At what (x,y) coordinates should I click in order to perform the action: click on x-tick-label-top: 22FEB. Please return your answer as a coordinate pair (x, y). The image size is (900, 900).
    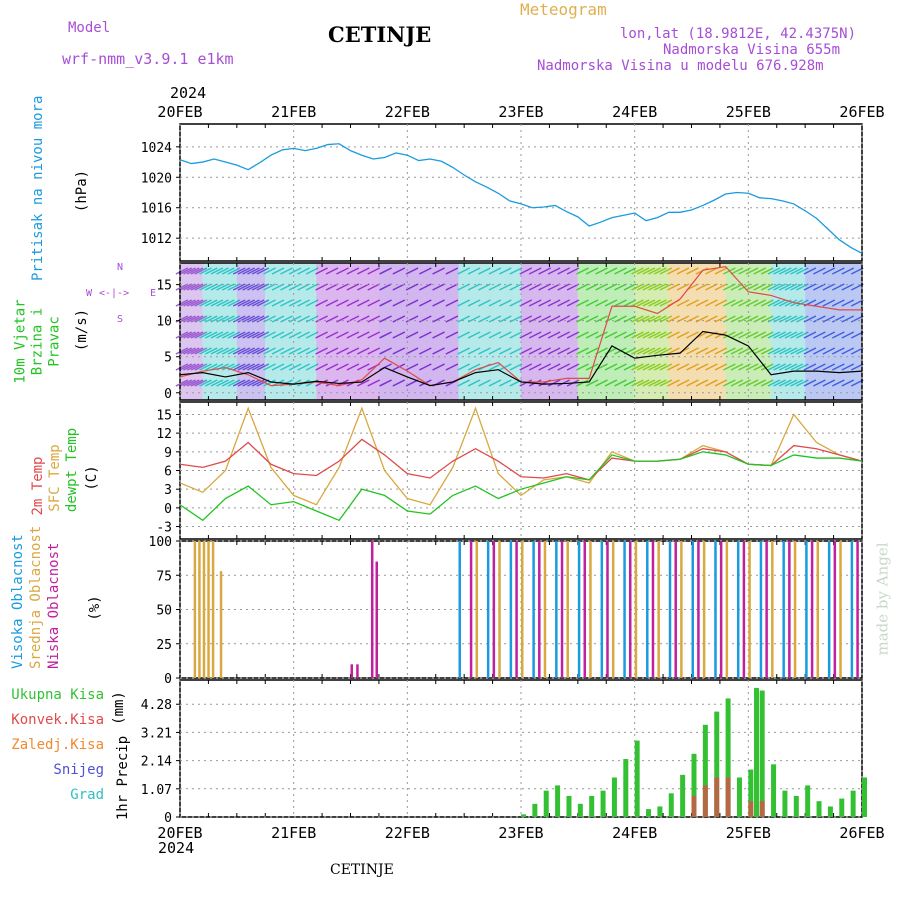
    Looking at the image, I should click on (407, 112).